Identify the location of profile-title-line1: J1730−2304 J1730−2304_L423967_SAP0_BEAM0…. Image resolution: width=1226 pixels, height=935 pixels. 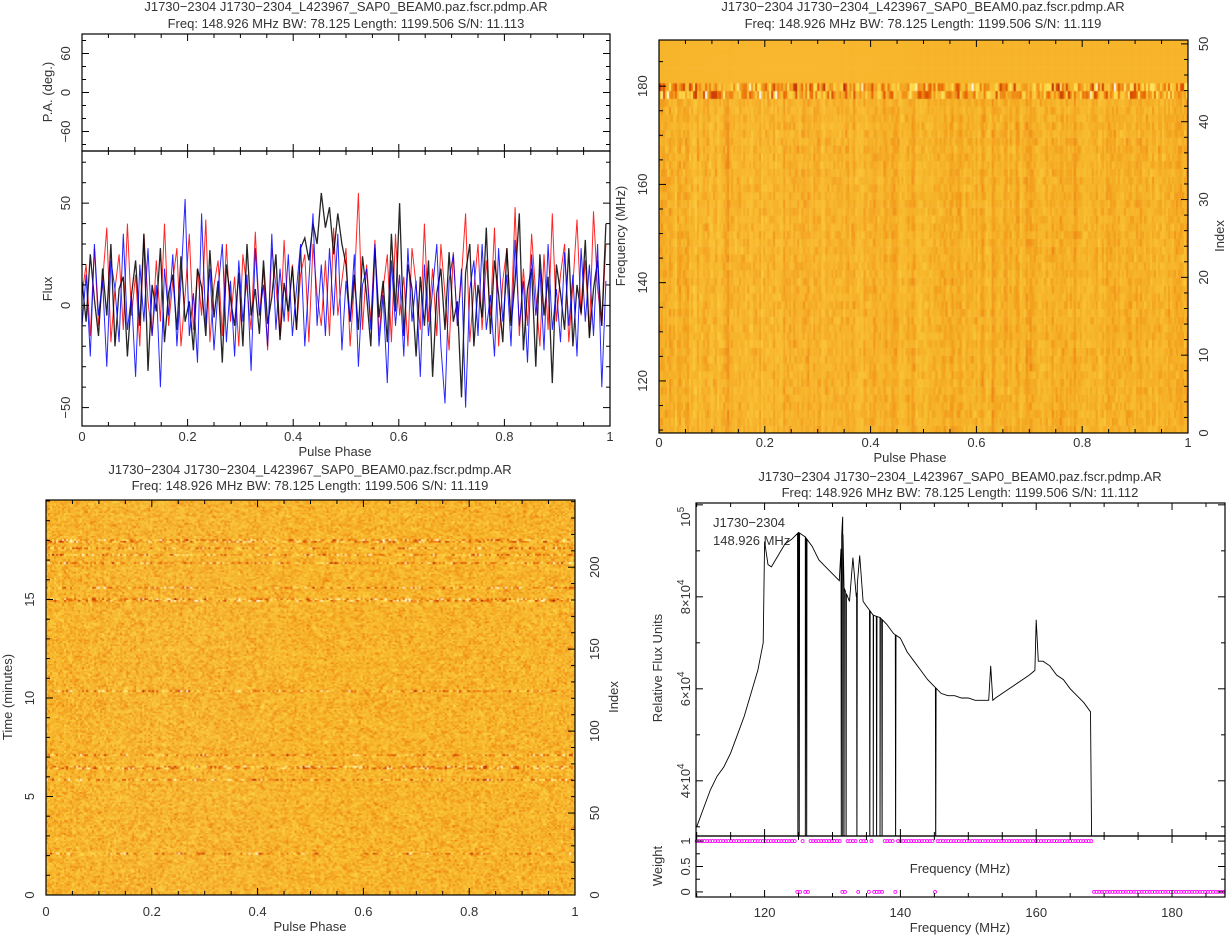
(345, 7).